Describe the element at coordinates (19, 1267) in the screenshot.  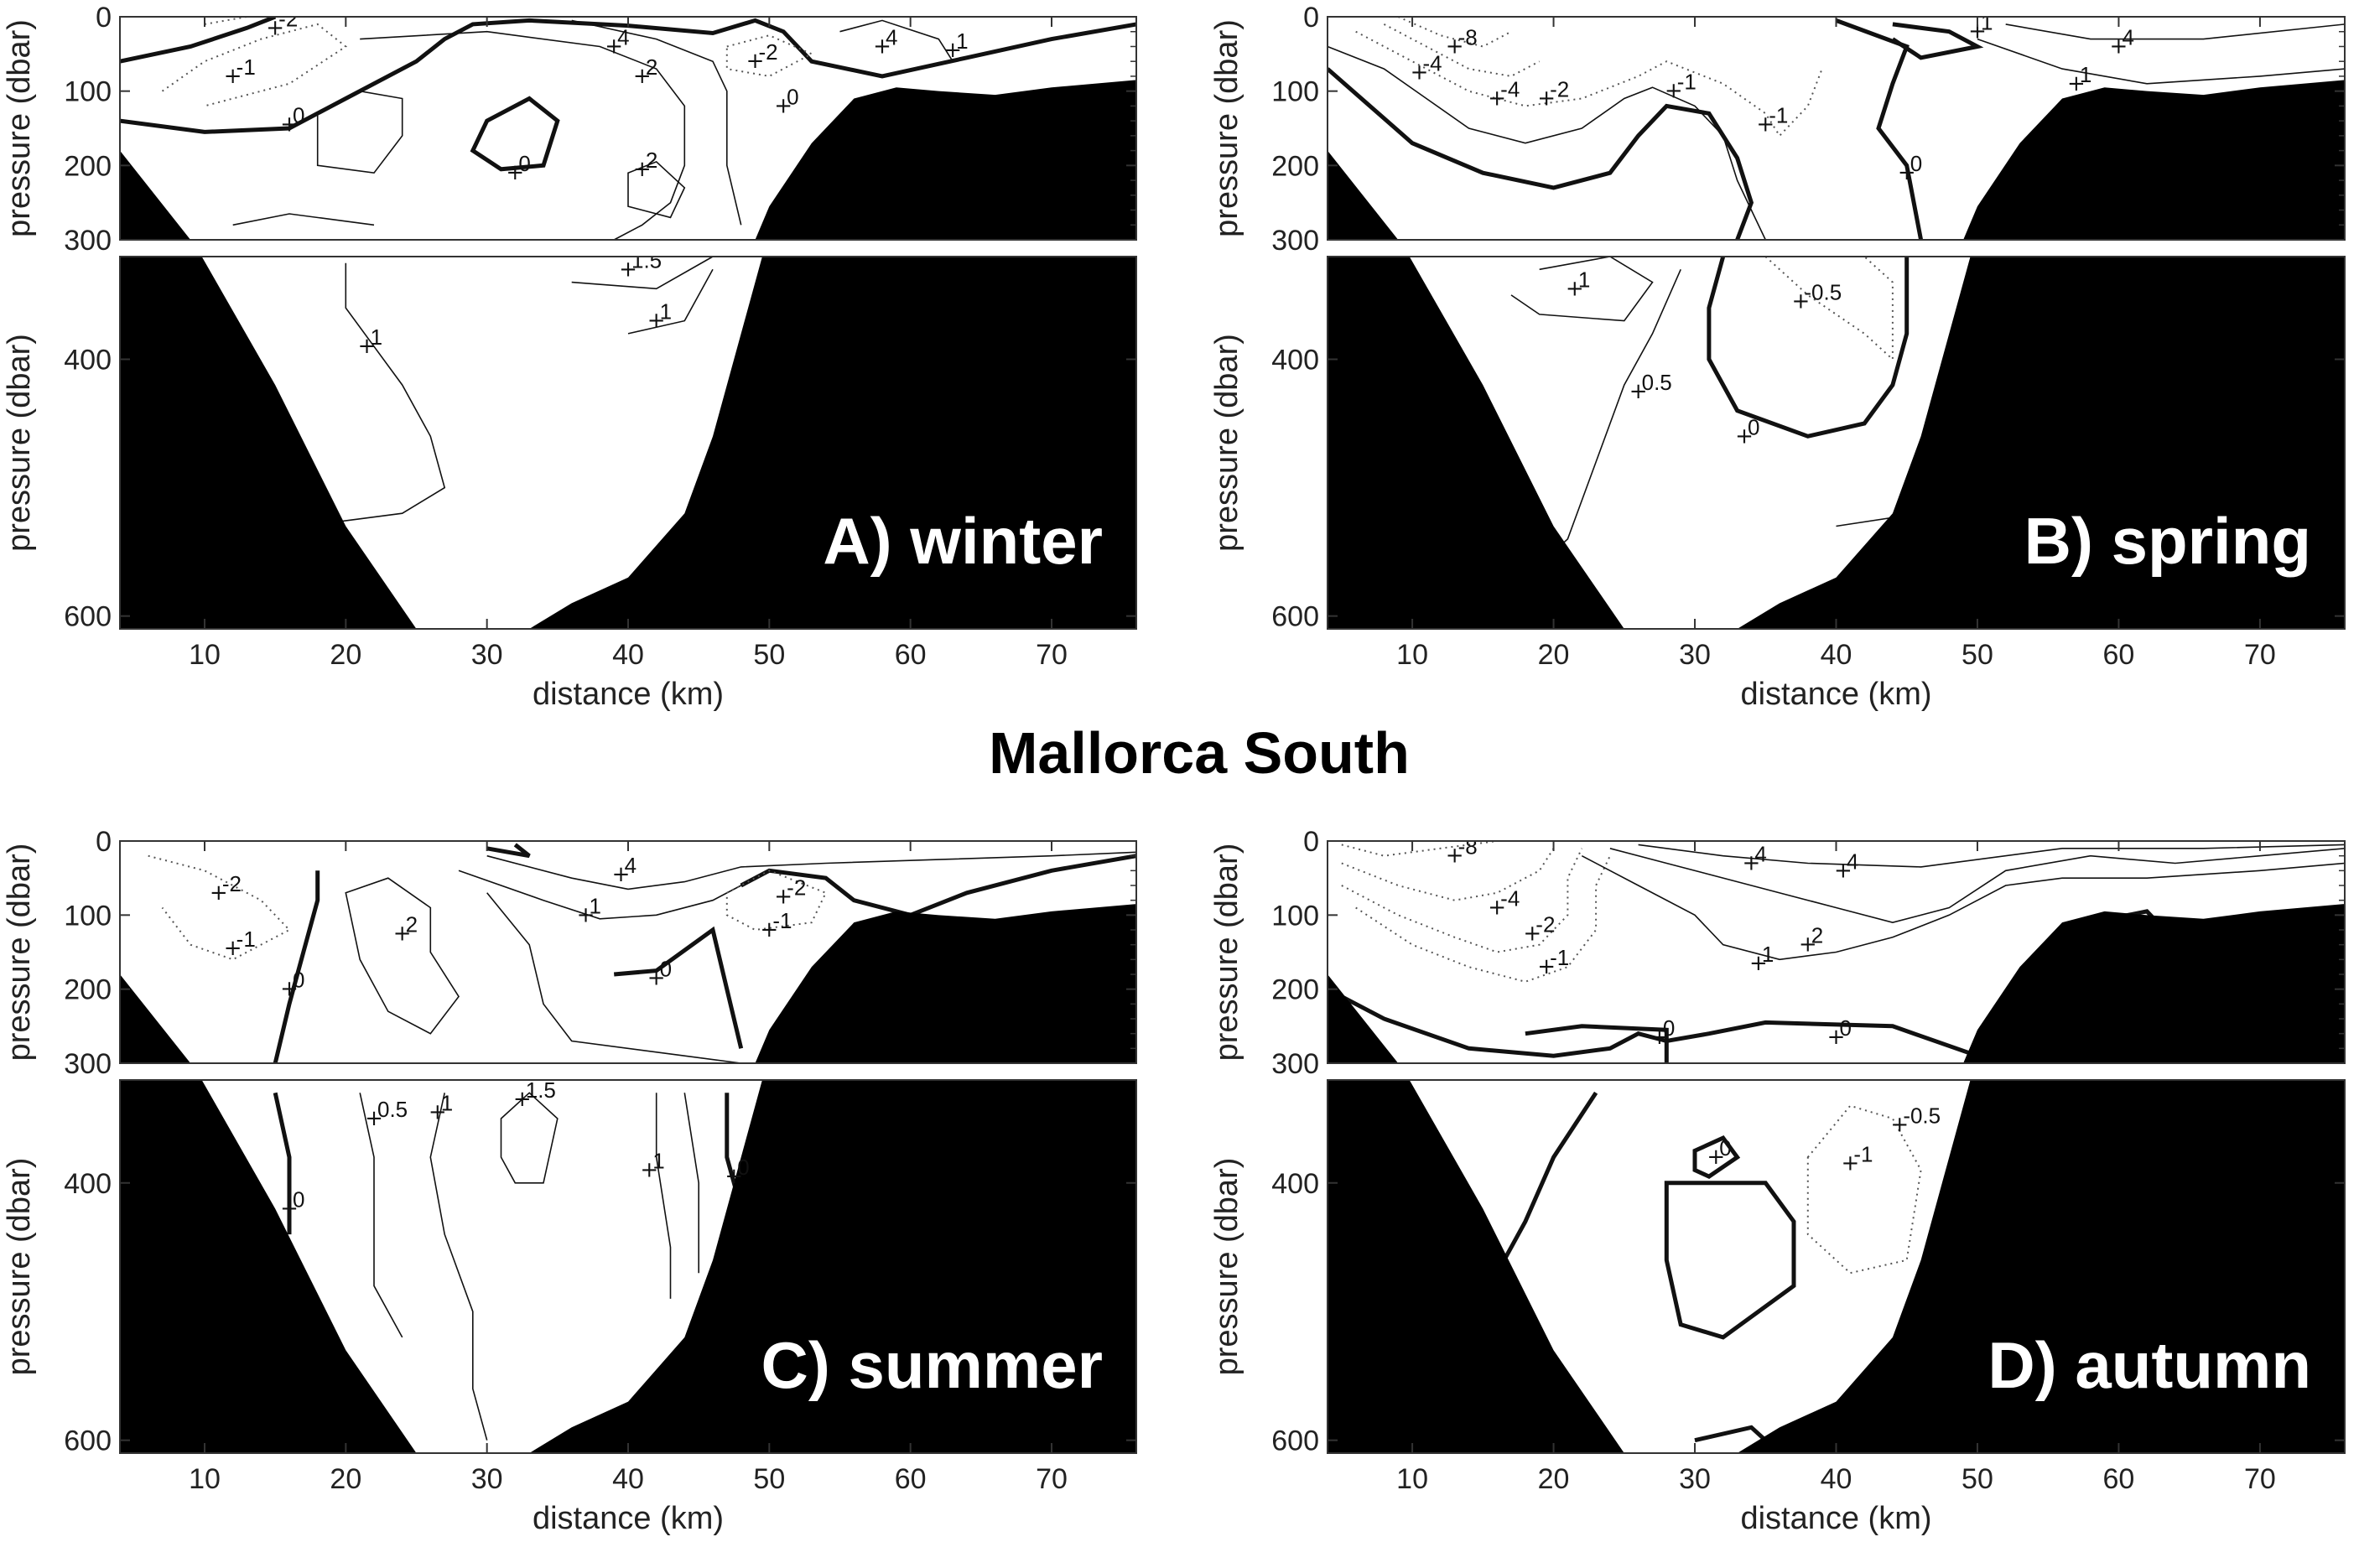
I see `y-axis-label-lower: pressure (dbar)` at that location.